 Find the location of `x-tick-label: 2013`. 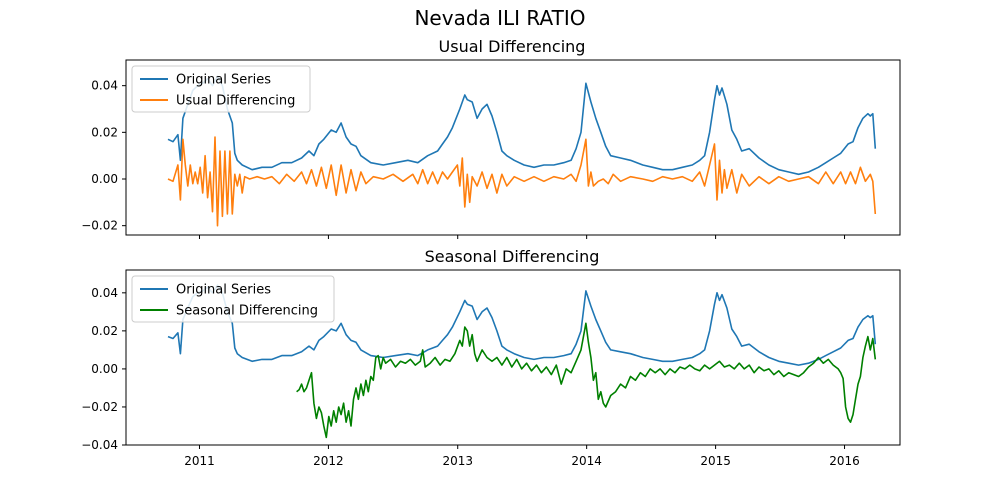

x-tick-label: 2013 is located at coordinates (457, 461).